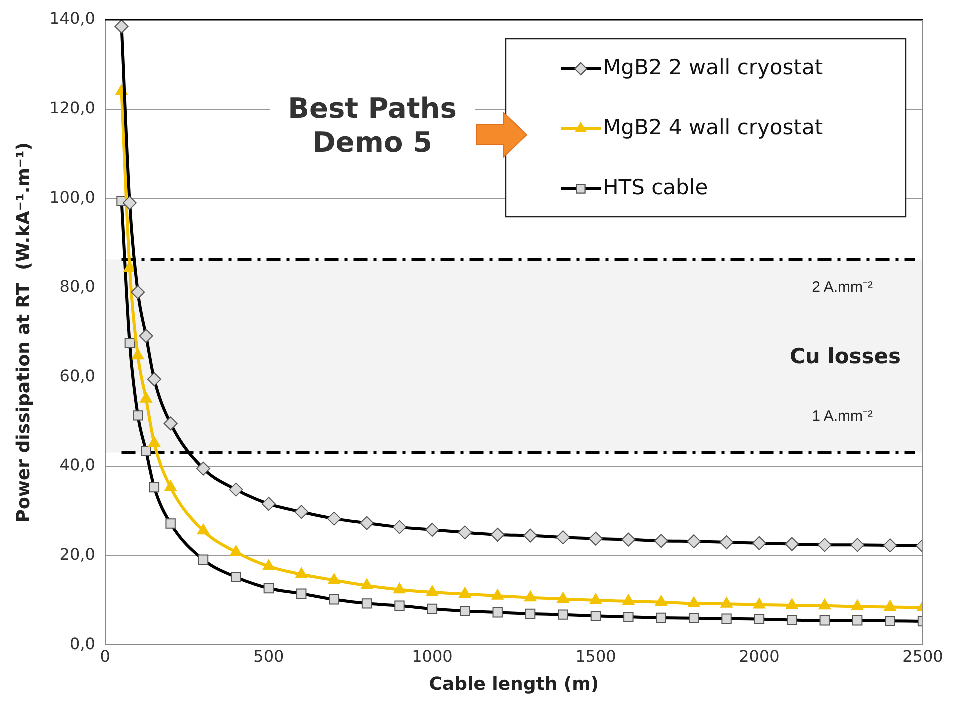  What do you see at coordinates (655, 187) in the screenshot?
I see `legend-label: HTS cable` at bounding box center [655, 187].